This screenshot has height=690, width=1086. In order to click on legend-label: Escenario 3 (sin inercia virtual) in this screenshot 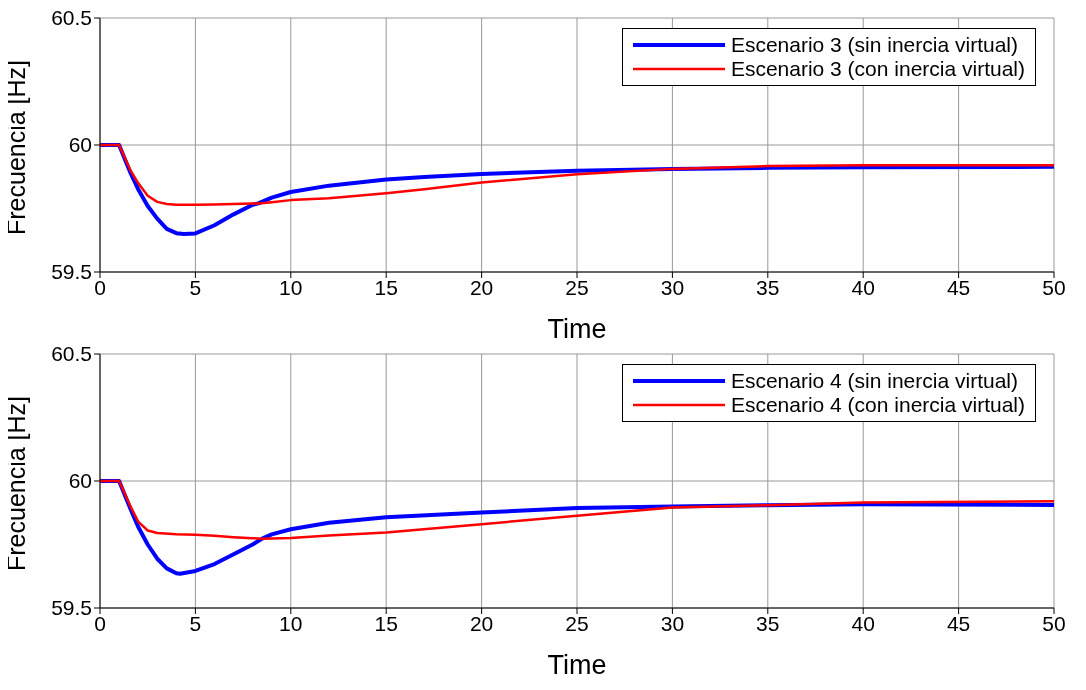, I will do `click(874, 45)`.